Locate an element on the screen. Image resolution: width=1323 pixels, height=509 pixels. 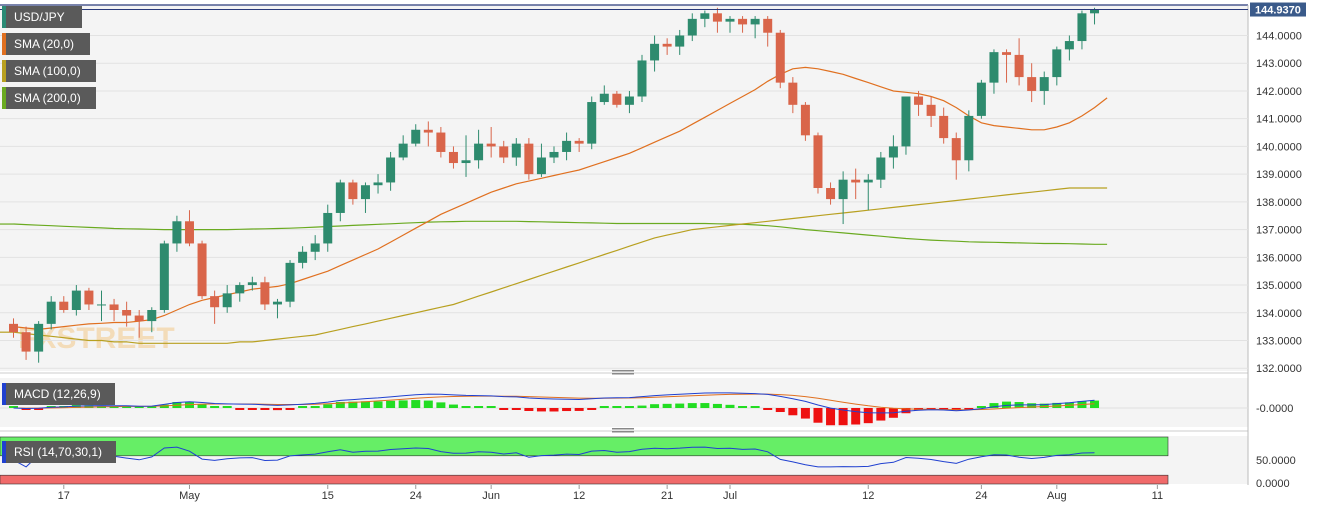
legend-sma20: SMA (20,0) is located at coordinates (46, 44).